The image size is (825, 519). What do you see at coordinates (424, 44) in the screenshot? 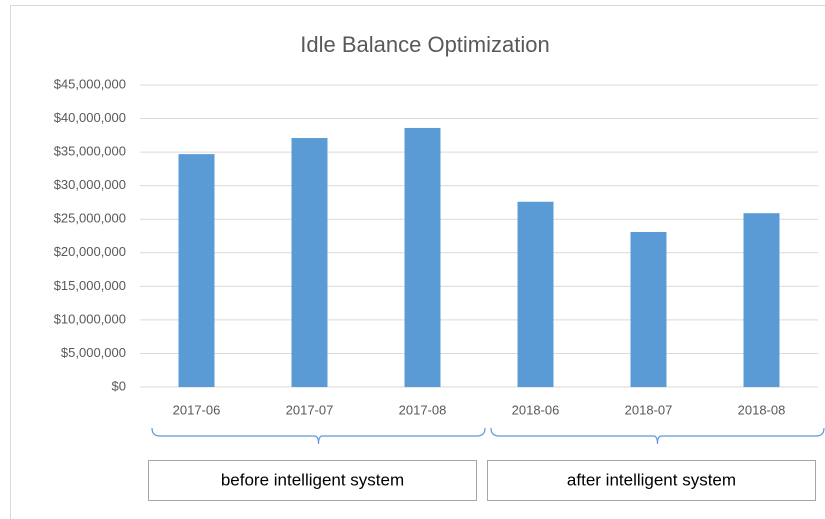
I see `chart-title: Idle Balance Optimization` at bounding box center [424, 44].